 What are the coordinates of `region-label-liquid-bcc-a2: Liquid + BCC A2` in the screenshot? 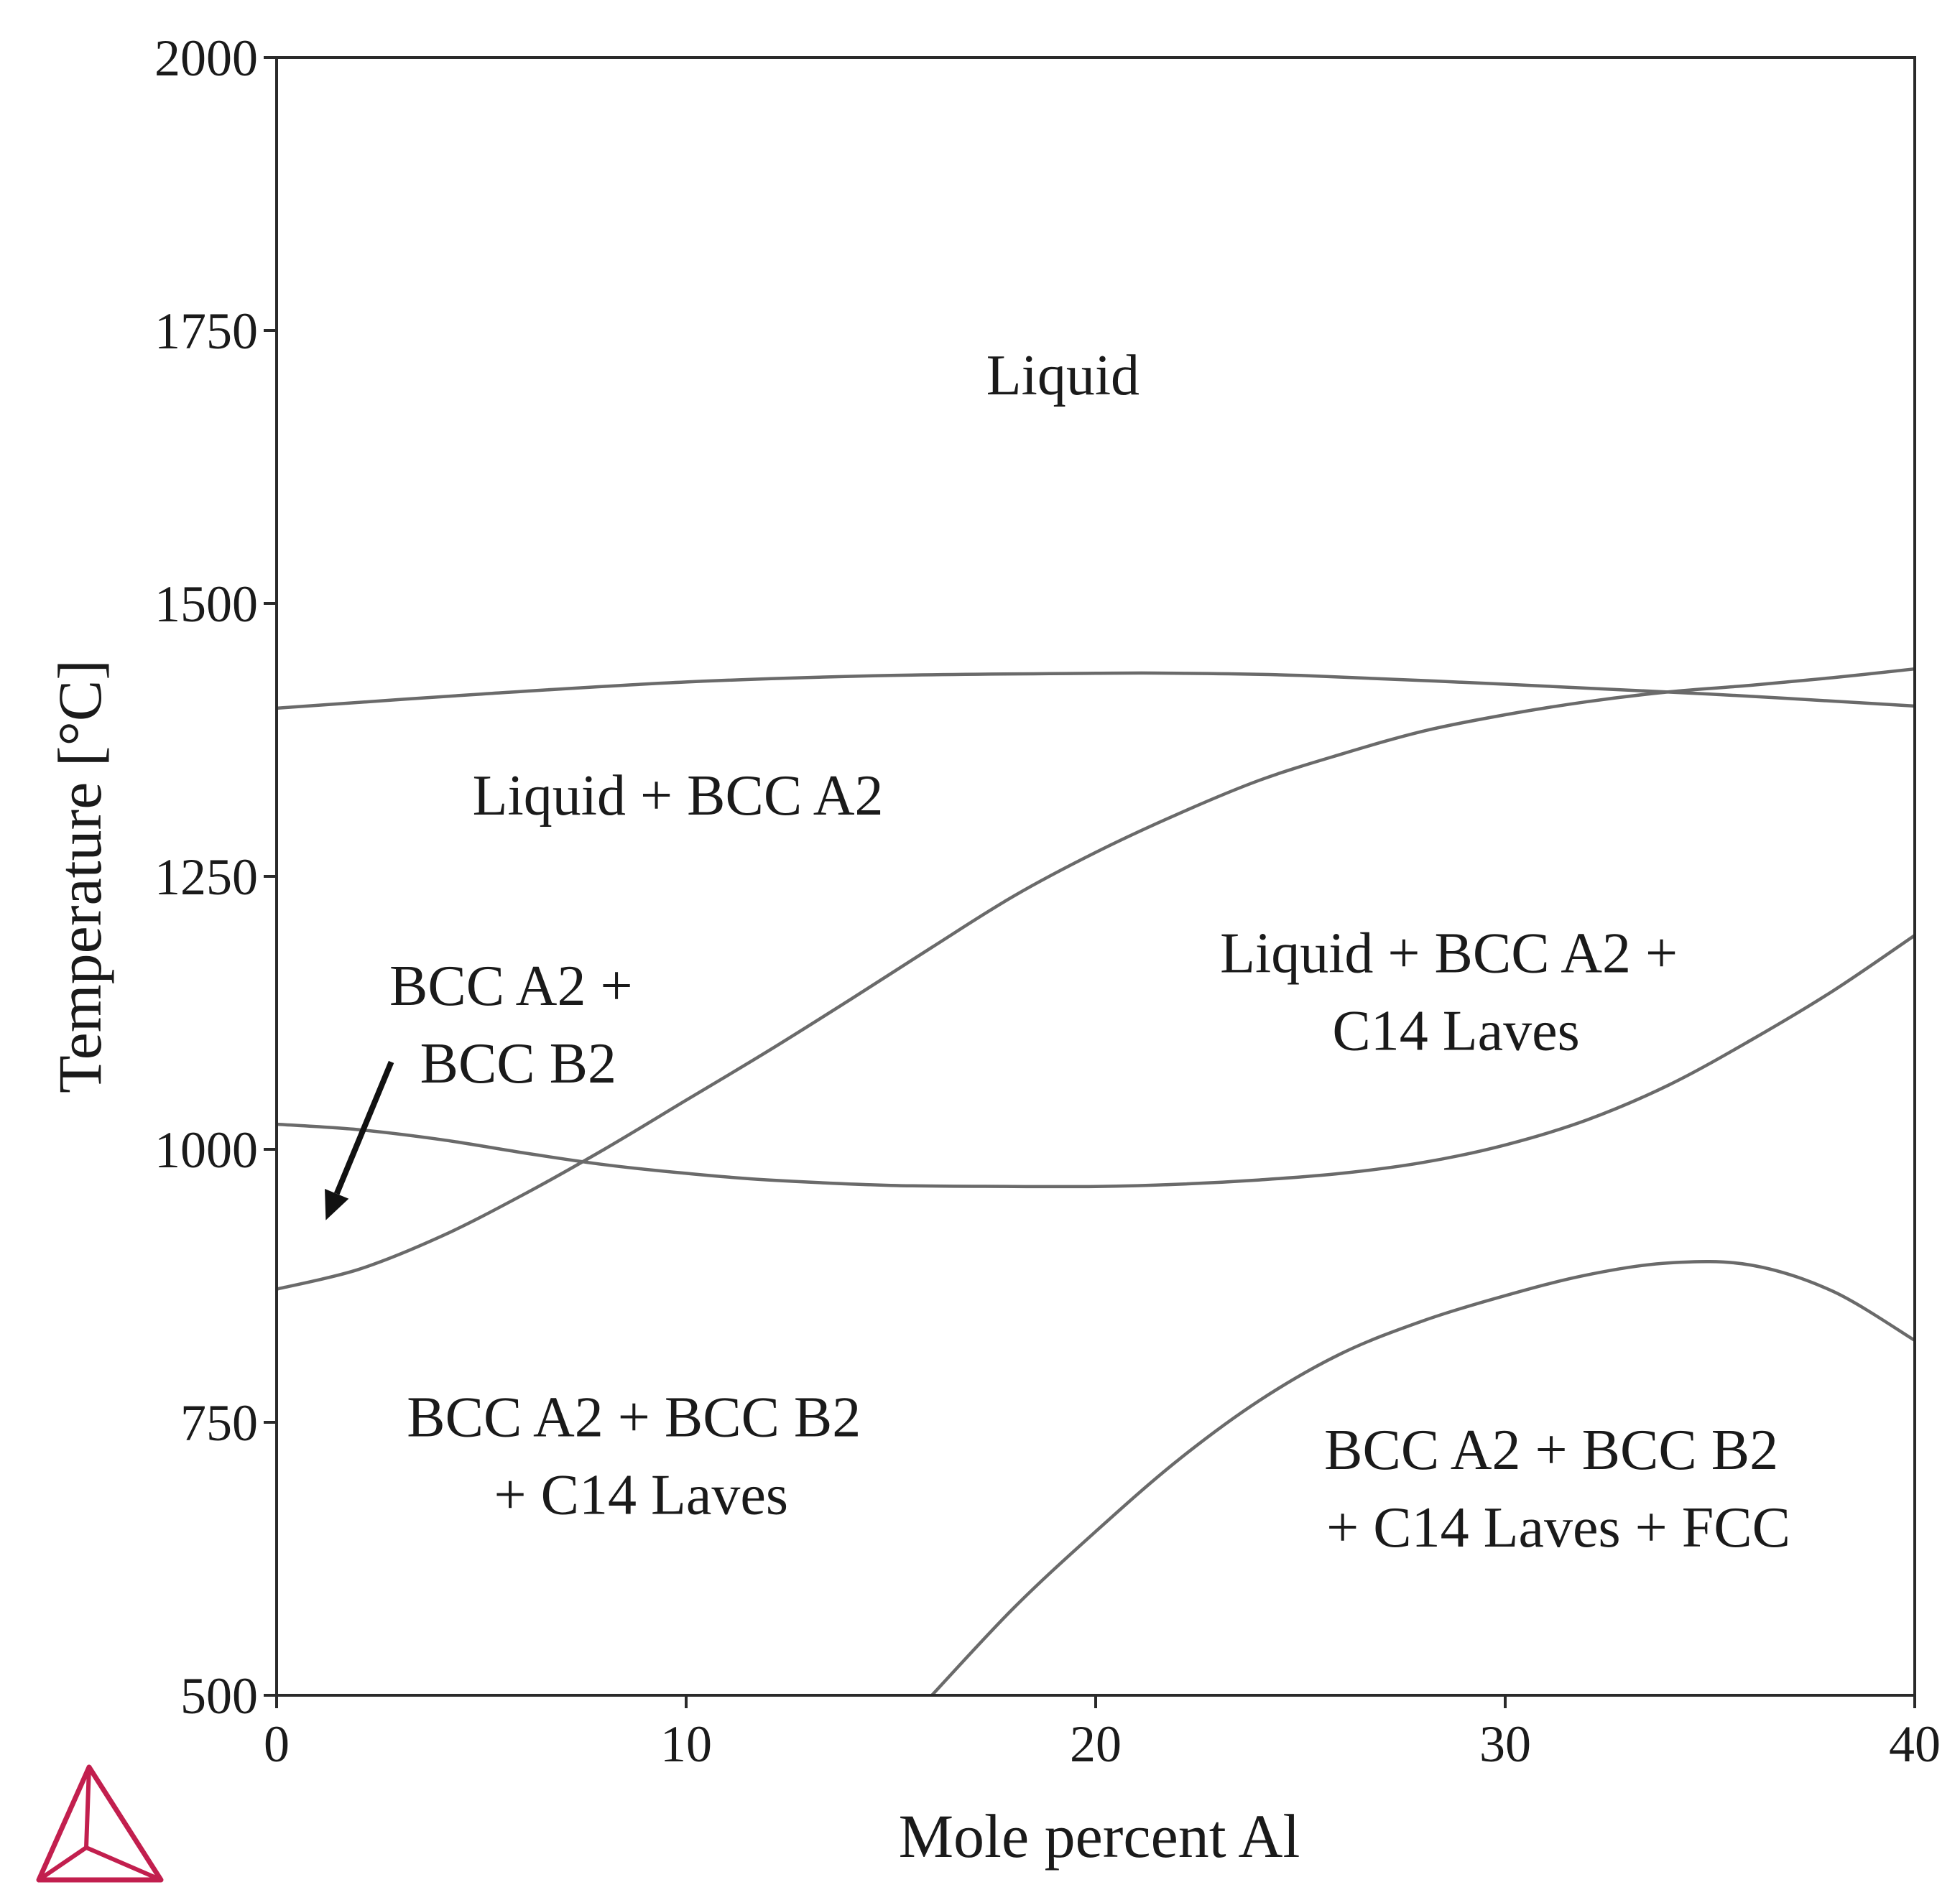 It's located at (679, 796).